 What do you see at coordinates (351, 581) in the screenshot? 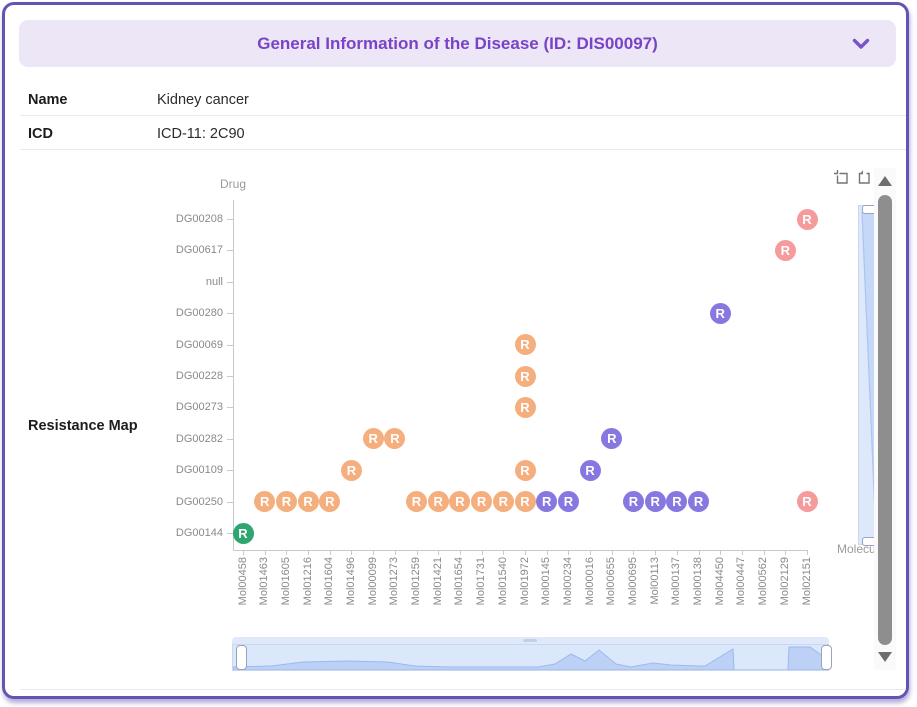
I see `x-axis-label: Mol01496` at bounding box center [351, 581].